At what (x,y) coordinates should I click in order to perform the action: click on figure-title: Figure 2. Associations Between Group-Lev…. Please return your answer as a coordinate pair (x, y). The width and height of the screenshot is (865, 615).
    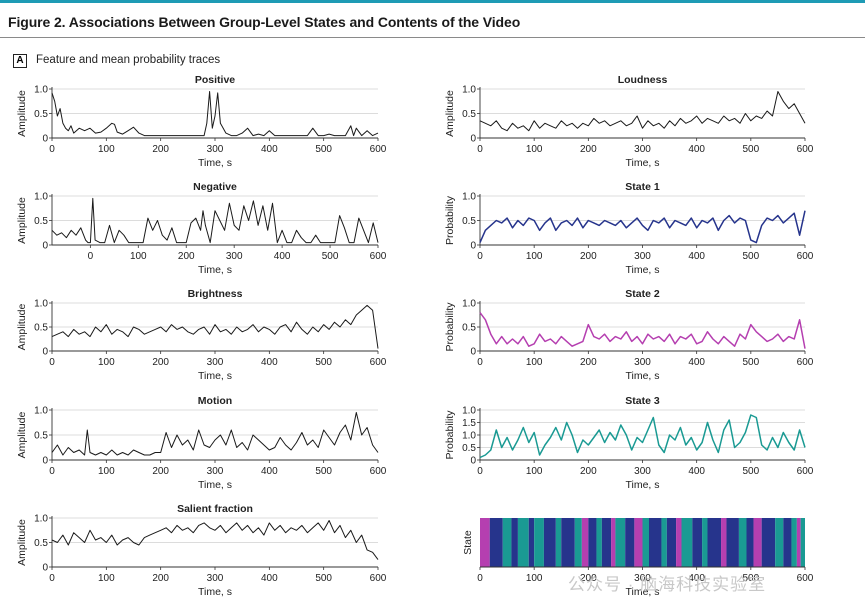
    Looking at the image, I should click on (264, 22).